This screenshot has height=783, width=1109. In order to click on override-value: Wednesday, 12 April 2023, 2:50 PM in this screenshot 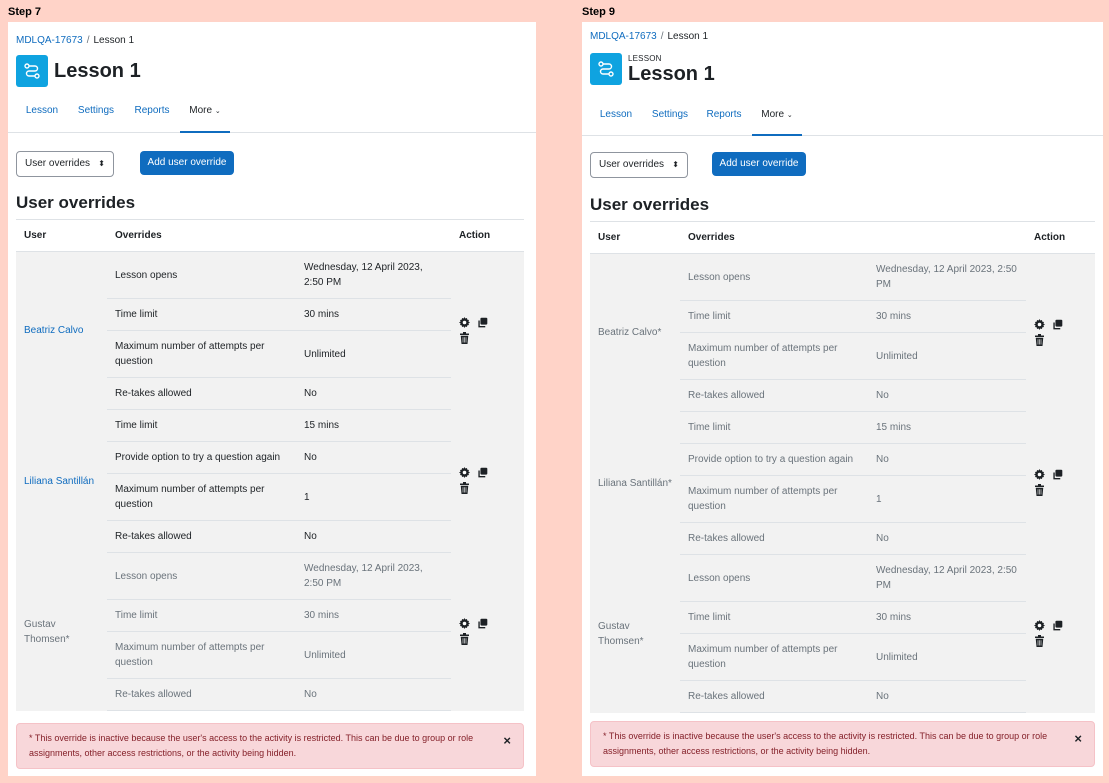, I will do `click(374, 275)`.